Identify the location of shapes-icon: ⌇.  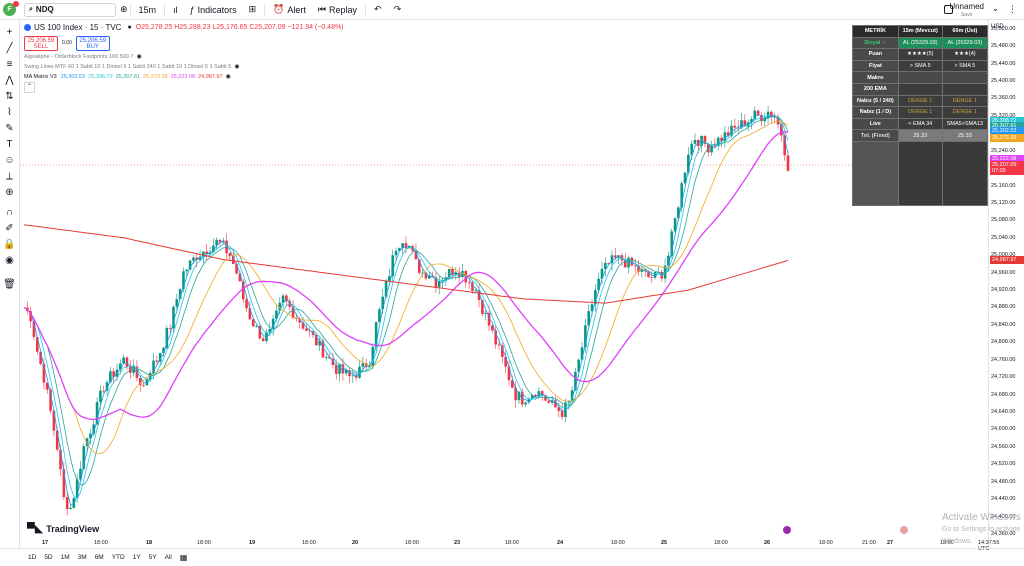
(9, 112).